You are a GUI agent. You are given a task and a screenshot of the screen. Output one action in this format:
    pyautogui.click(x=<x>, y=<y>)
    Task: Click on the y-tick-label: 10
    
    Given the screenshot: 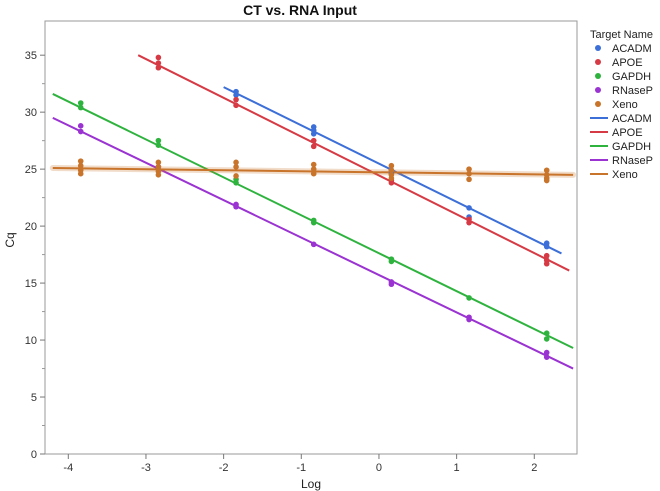 What is the action you would take?
    pyautogui.click(x=31, y=341)
    